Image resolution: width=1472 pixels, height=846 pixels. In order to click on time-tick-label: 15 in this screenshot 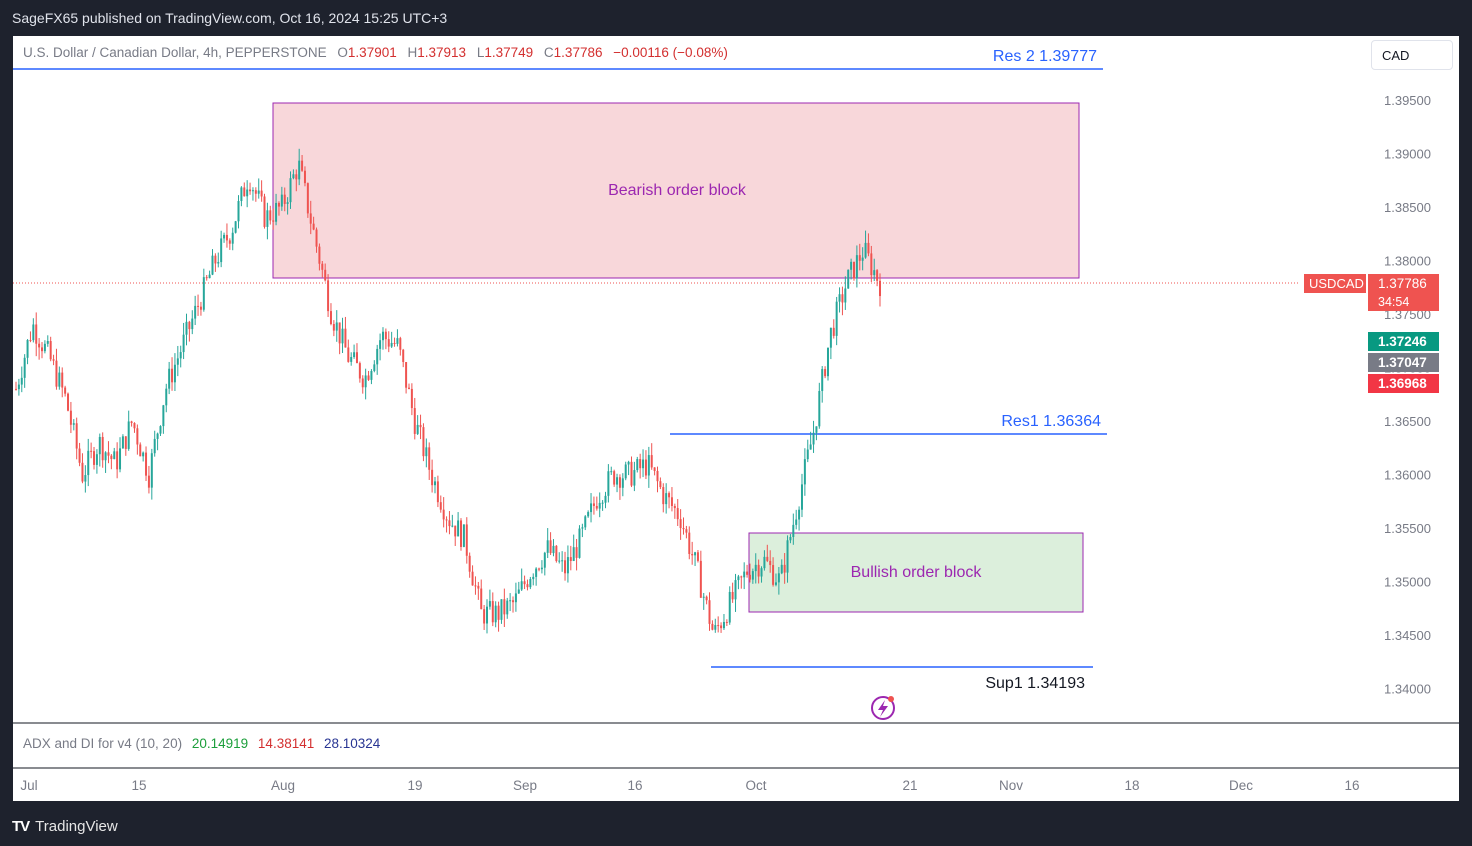, I will do `click(138, 785)`.